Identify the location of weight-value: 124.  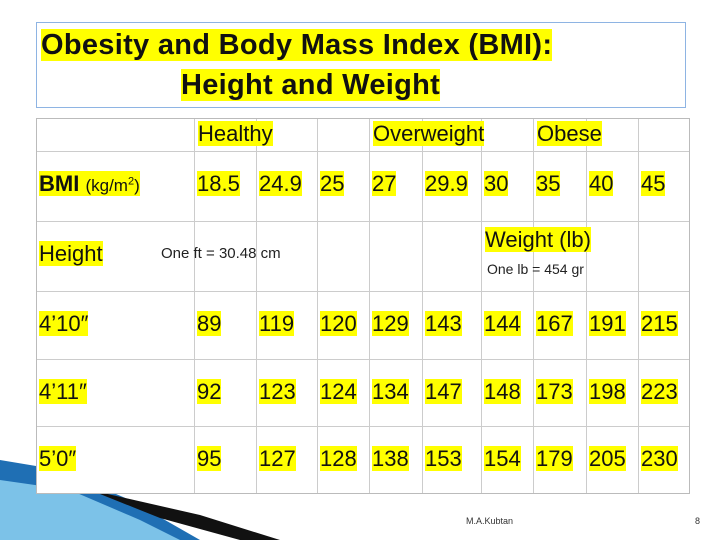
(338, 391).